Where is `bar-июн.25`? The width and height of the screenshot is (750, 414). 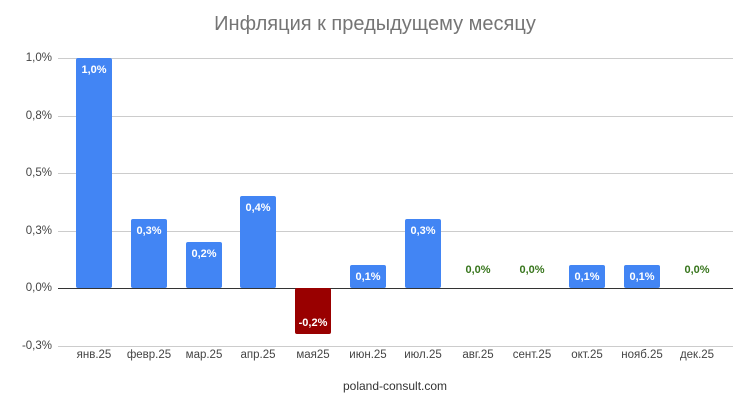
bar-июн.25 is located at coordinates (368, 276).